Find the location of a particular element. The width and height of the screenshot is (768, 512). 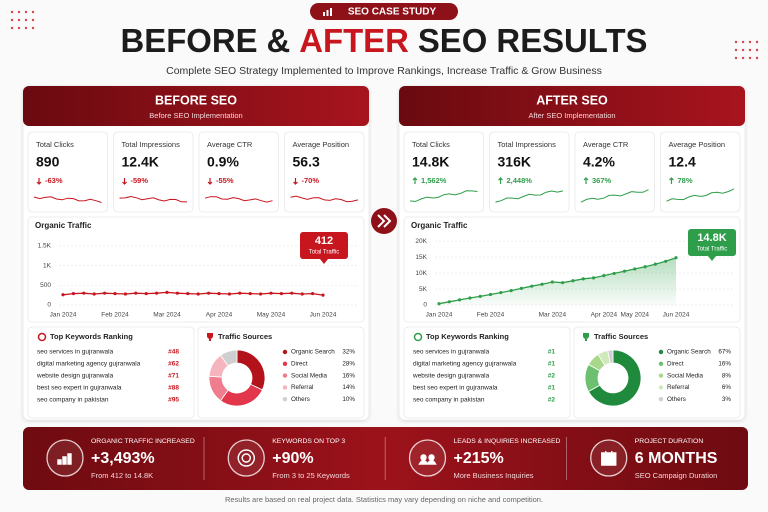

stat-value: +90% is located at coordinates (292, 458).